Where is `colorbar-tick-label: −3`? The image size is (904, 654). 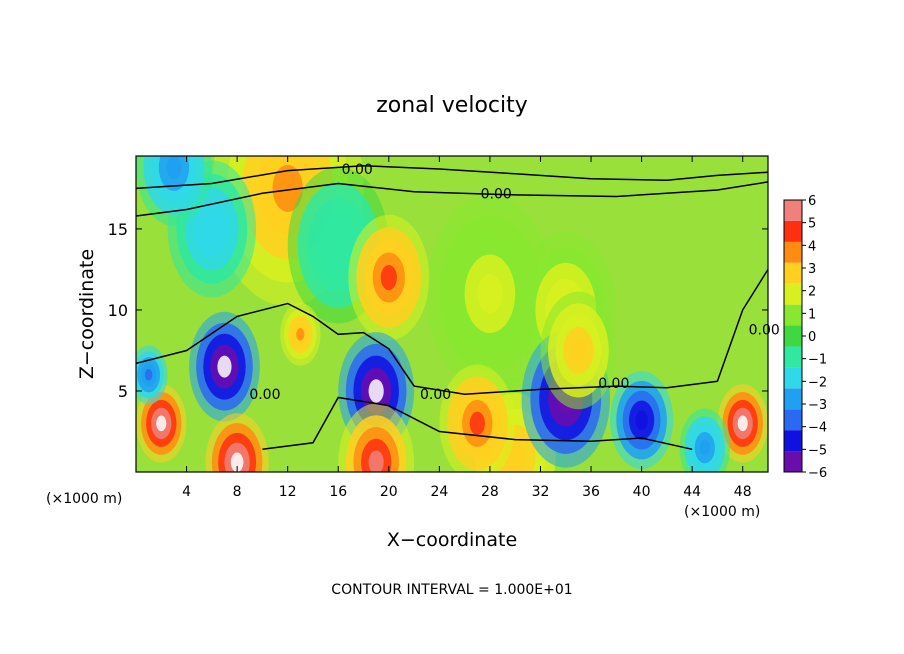 colorbar-tick-label: −3 is located at coordinates (817, 405).